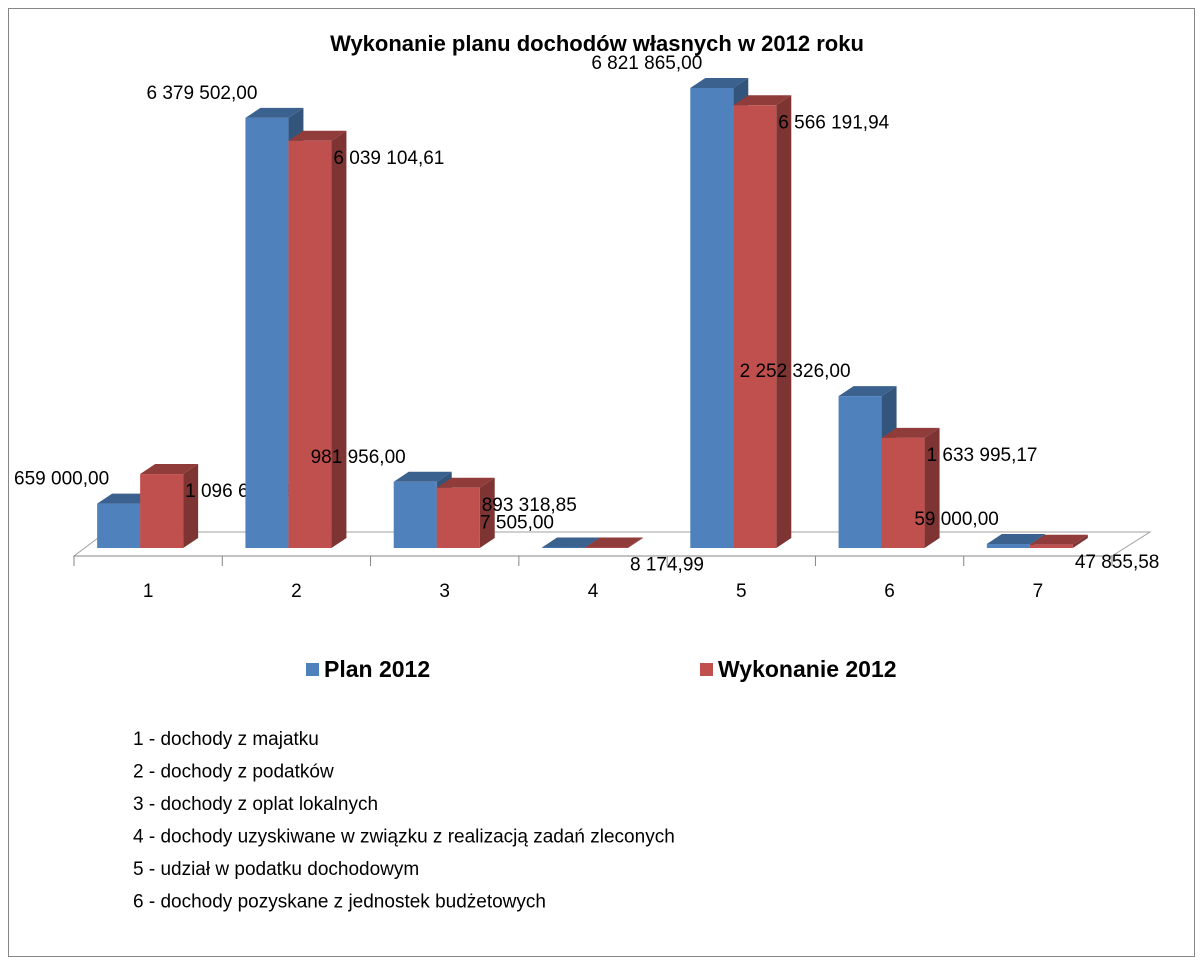 The height and width of the screenshot is (965, 1203). I want to click on legend-label: Wykonanie 2012, so click(807, 669).